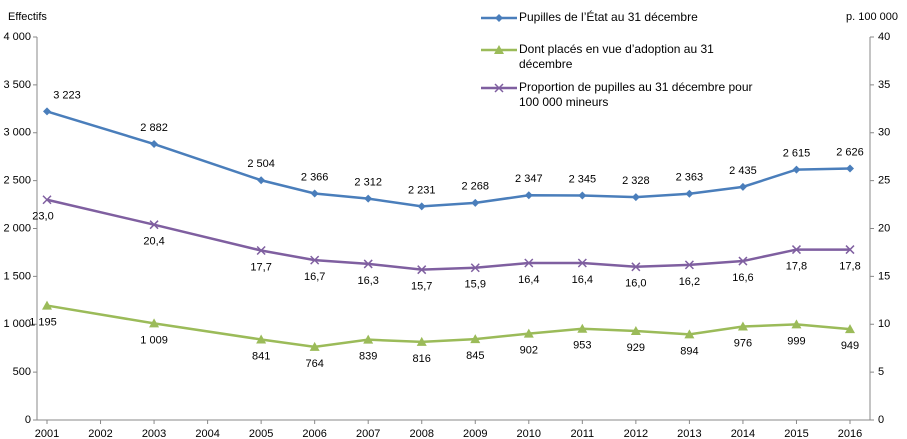  I want to click on data-label: 15,9, so click(475, 285).